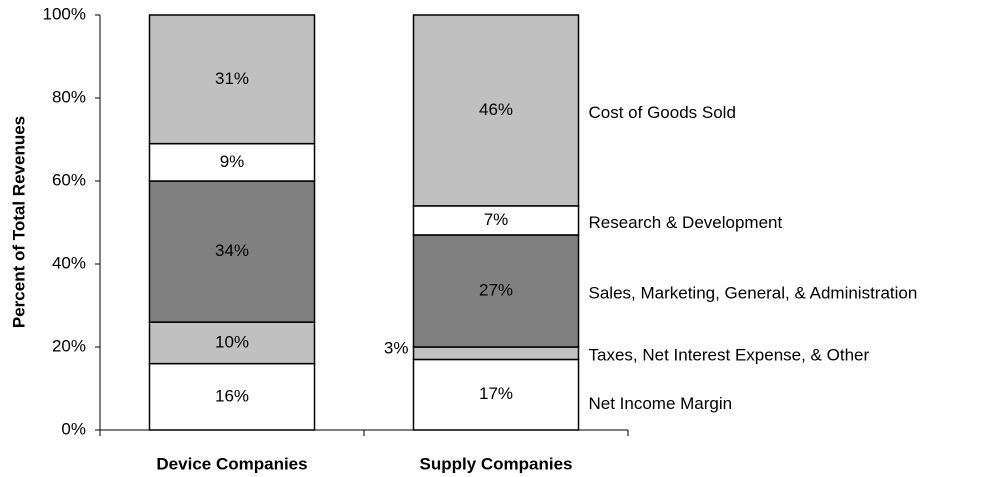  I want to click on value-label: 10%, so click(232, 341).